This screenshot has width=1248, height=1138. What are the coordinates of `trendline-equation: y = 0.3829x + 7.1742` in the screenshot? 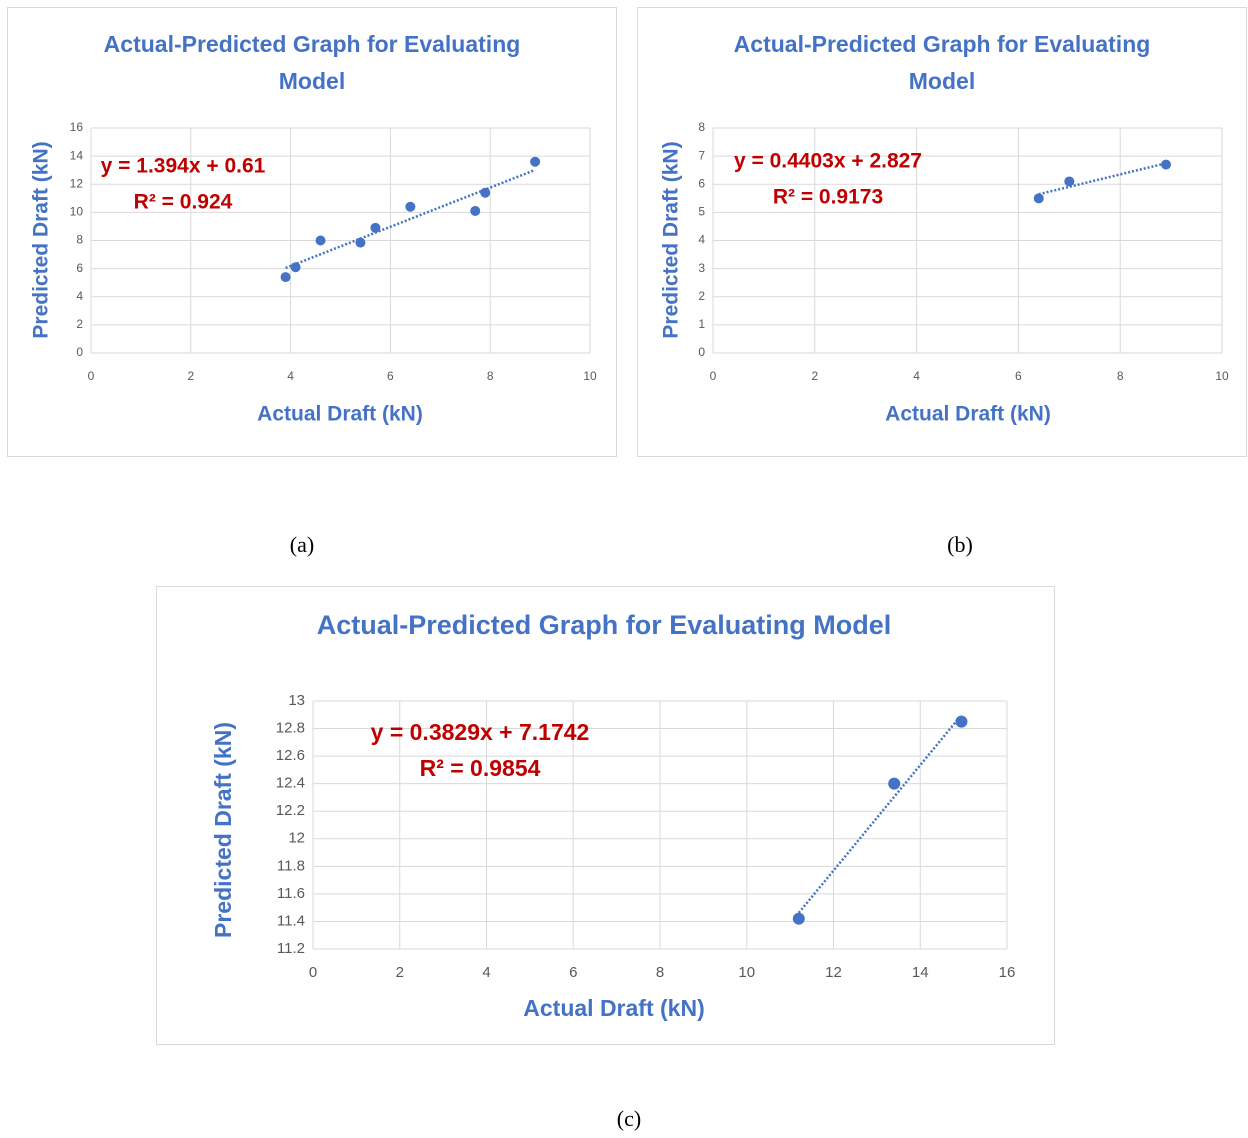 It's located at (480, 732).